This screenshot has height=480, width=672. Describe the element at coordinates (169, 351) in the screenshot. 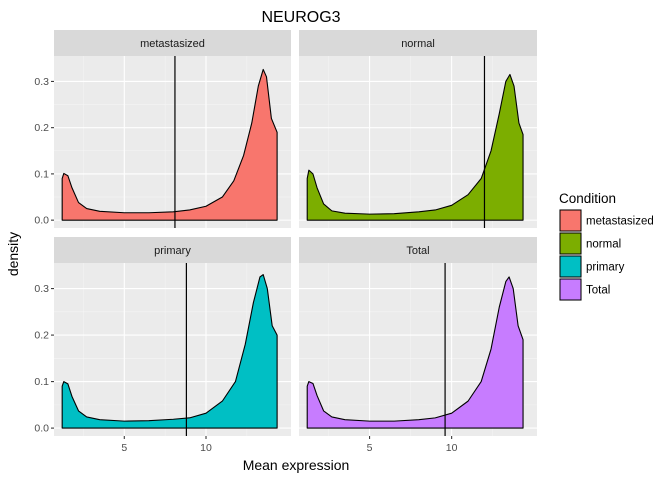

I see `density-area-primary` at that location.